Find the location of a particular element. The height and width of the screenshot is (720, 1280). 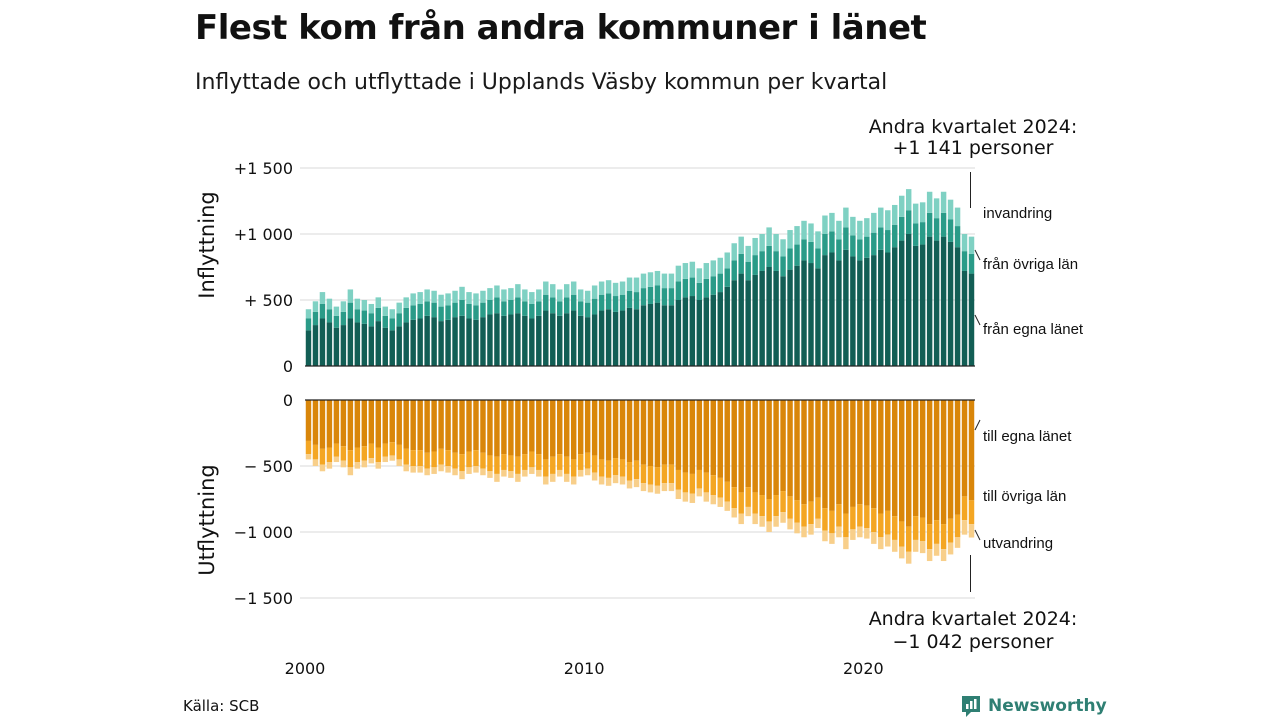

leader-fran-ovriga-lan is located at coordinates (977, 255).